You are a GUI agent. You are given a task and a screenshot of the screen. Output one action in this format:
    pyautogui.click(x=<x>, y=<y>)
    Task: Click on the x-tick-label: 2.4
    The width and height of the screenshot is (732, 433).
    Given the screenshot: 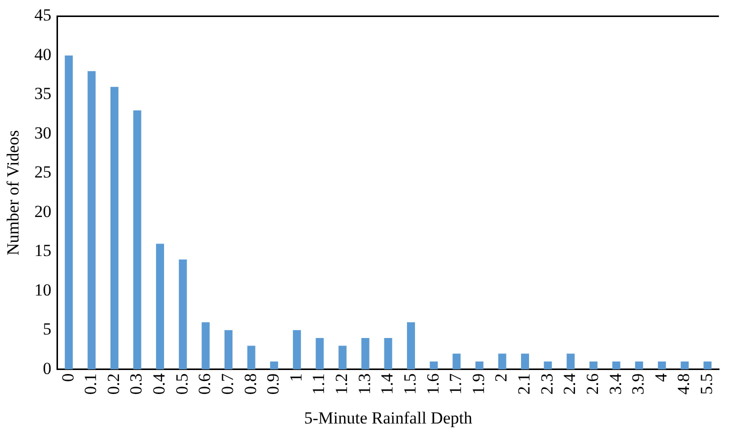 What is the action you would take?
    pyautogui.click(x=570, y=383)
    